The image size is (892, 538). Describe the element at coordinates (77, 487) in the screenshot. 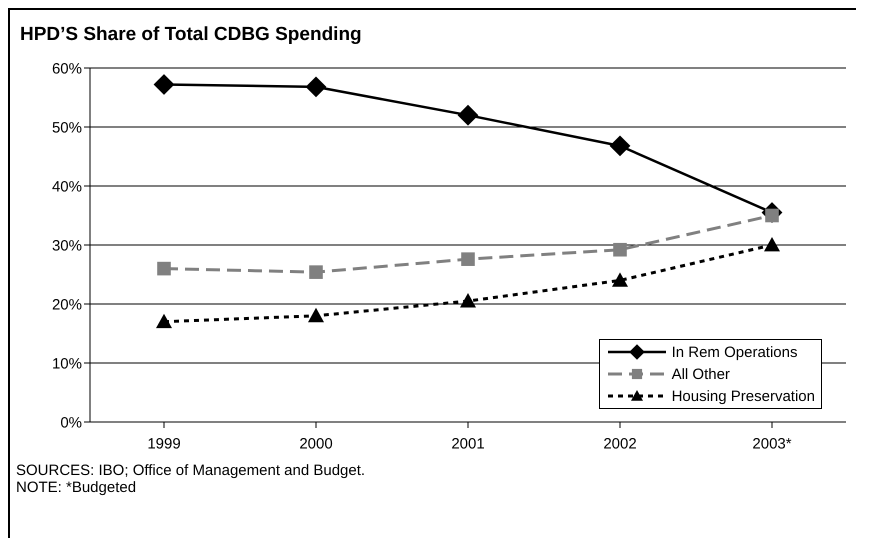

I see `text: NOTE: *Budgeted` at that location.